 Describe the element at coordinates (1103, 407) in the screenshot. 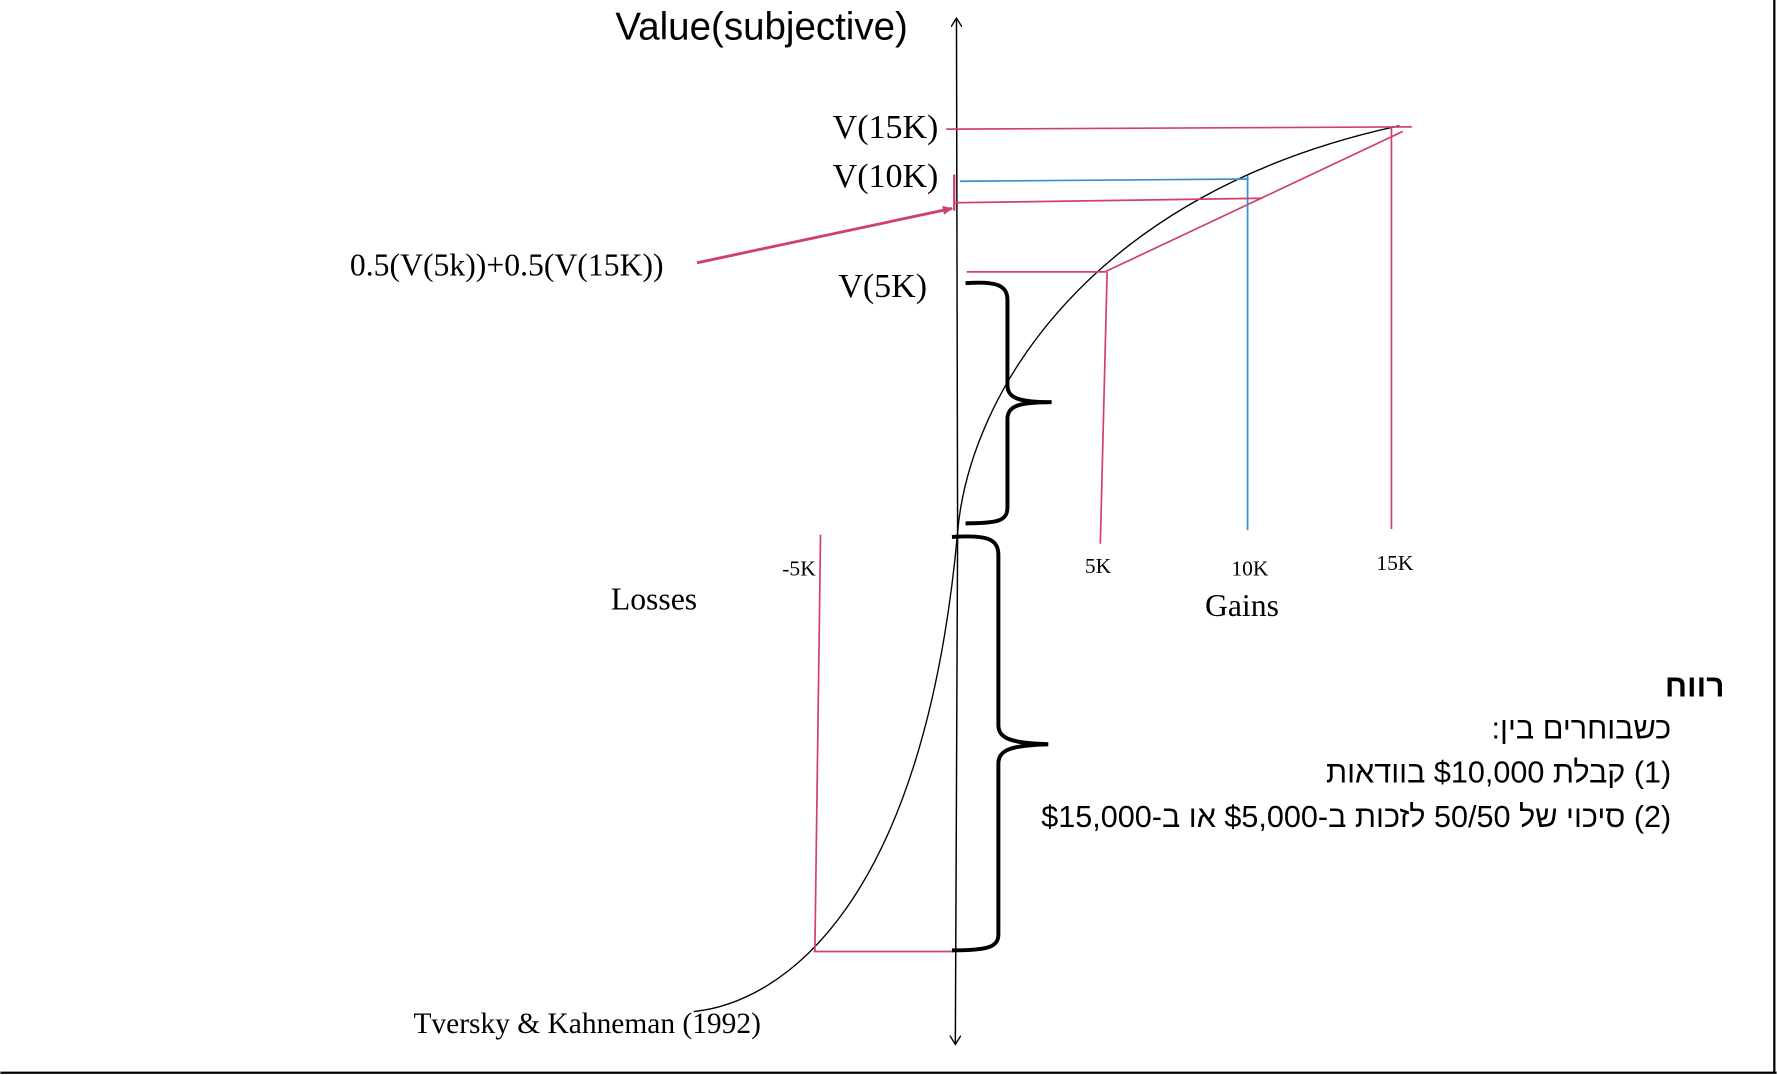

I see `5k-vertical` at that location.